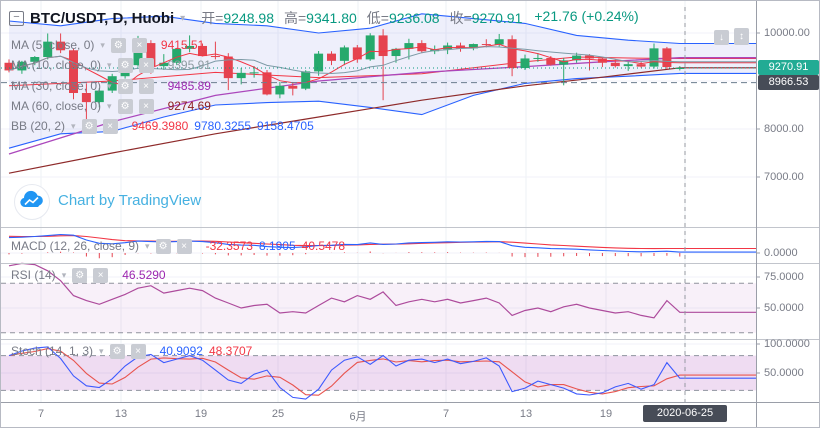 This screenshot has width=820, height=428. I want to click on tradingview-logo-icon, so click(32, 202).